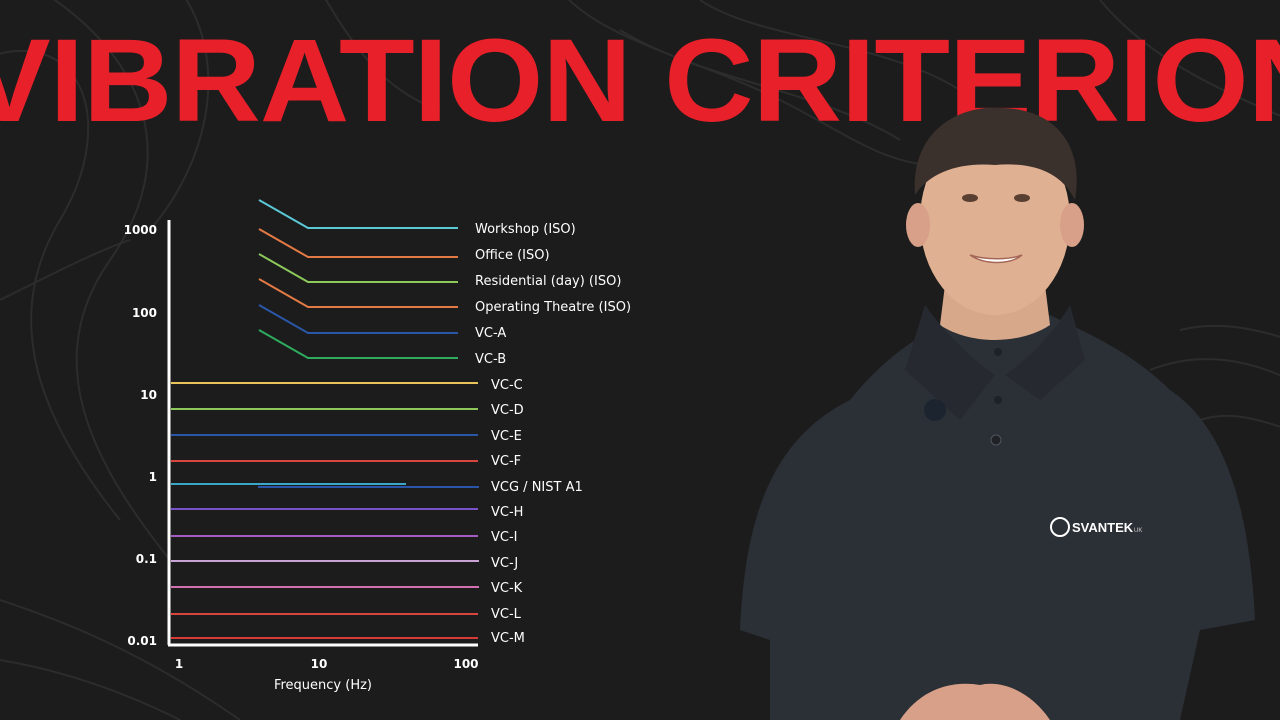  Describe the element at coordinates (144, 313) in the screenshot. I see `y-tick-100: 100` at that location.